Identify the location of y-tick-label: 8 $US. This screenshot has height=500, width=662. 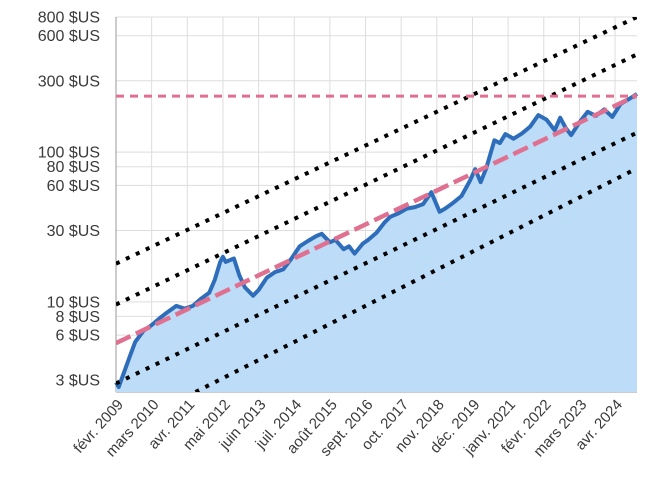
(78, 317).